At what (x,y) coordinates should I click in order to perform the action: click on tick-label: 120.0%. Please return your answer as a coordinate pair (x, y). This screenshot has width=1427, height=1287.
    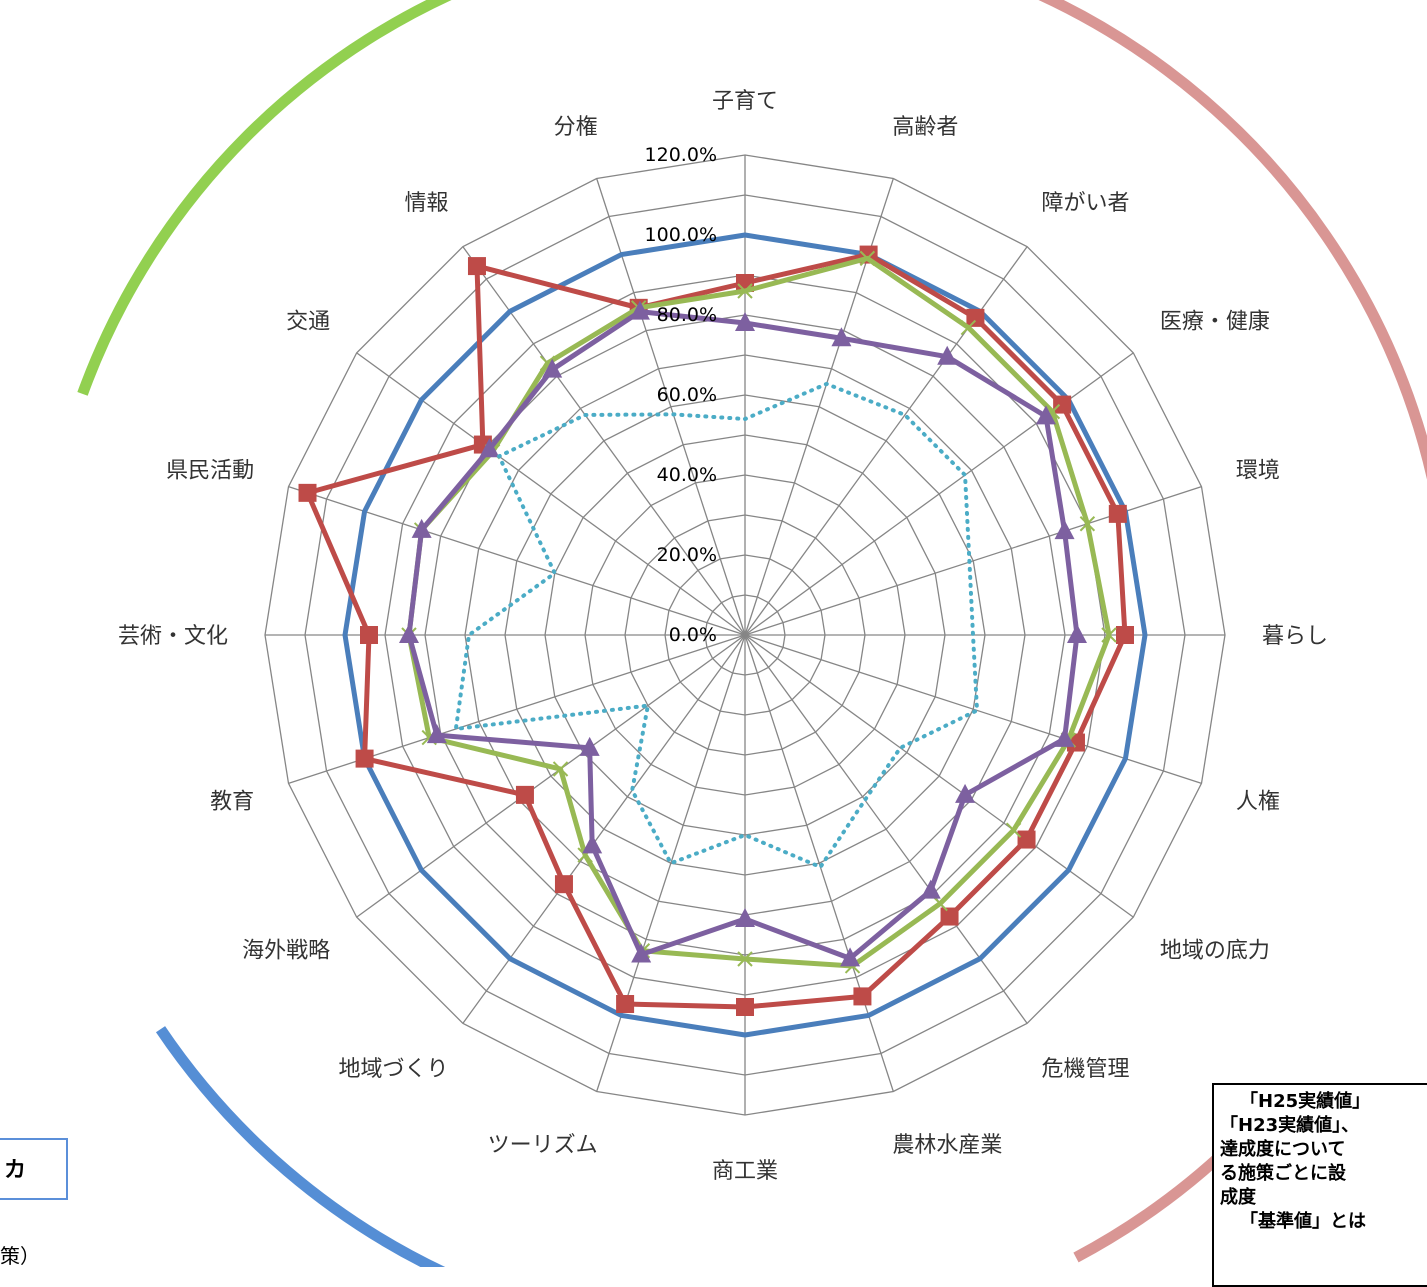
    Looking at the image, I should click on (681, 155).